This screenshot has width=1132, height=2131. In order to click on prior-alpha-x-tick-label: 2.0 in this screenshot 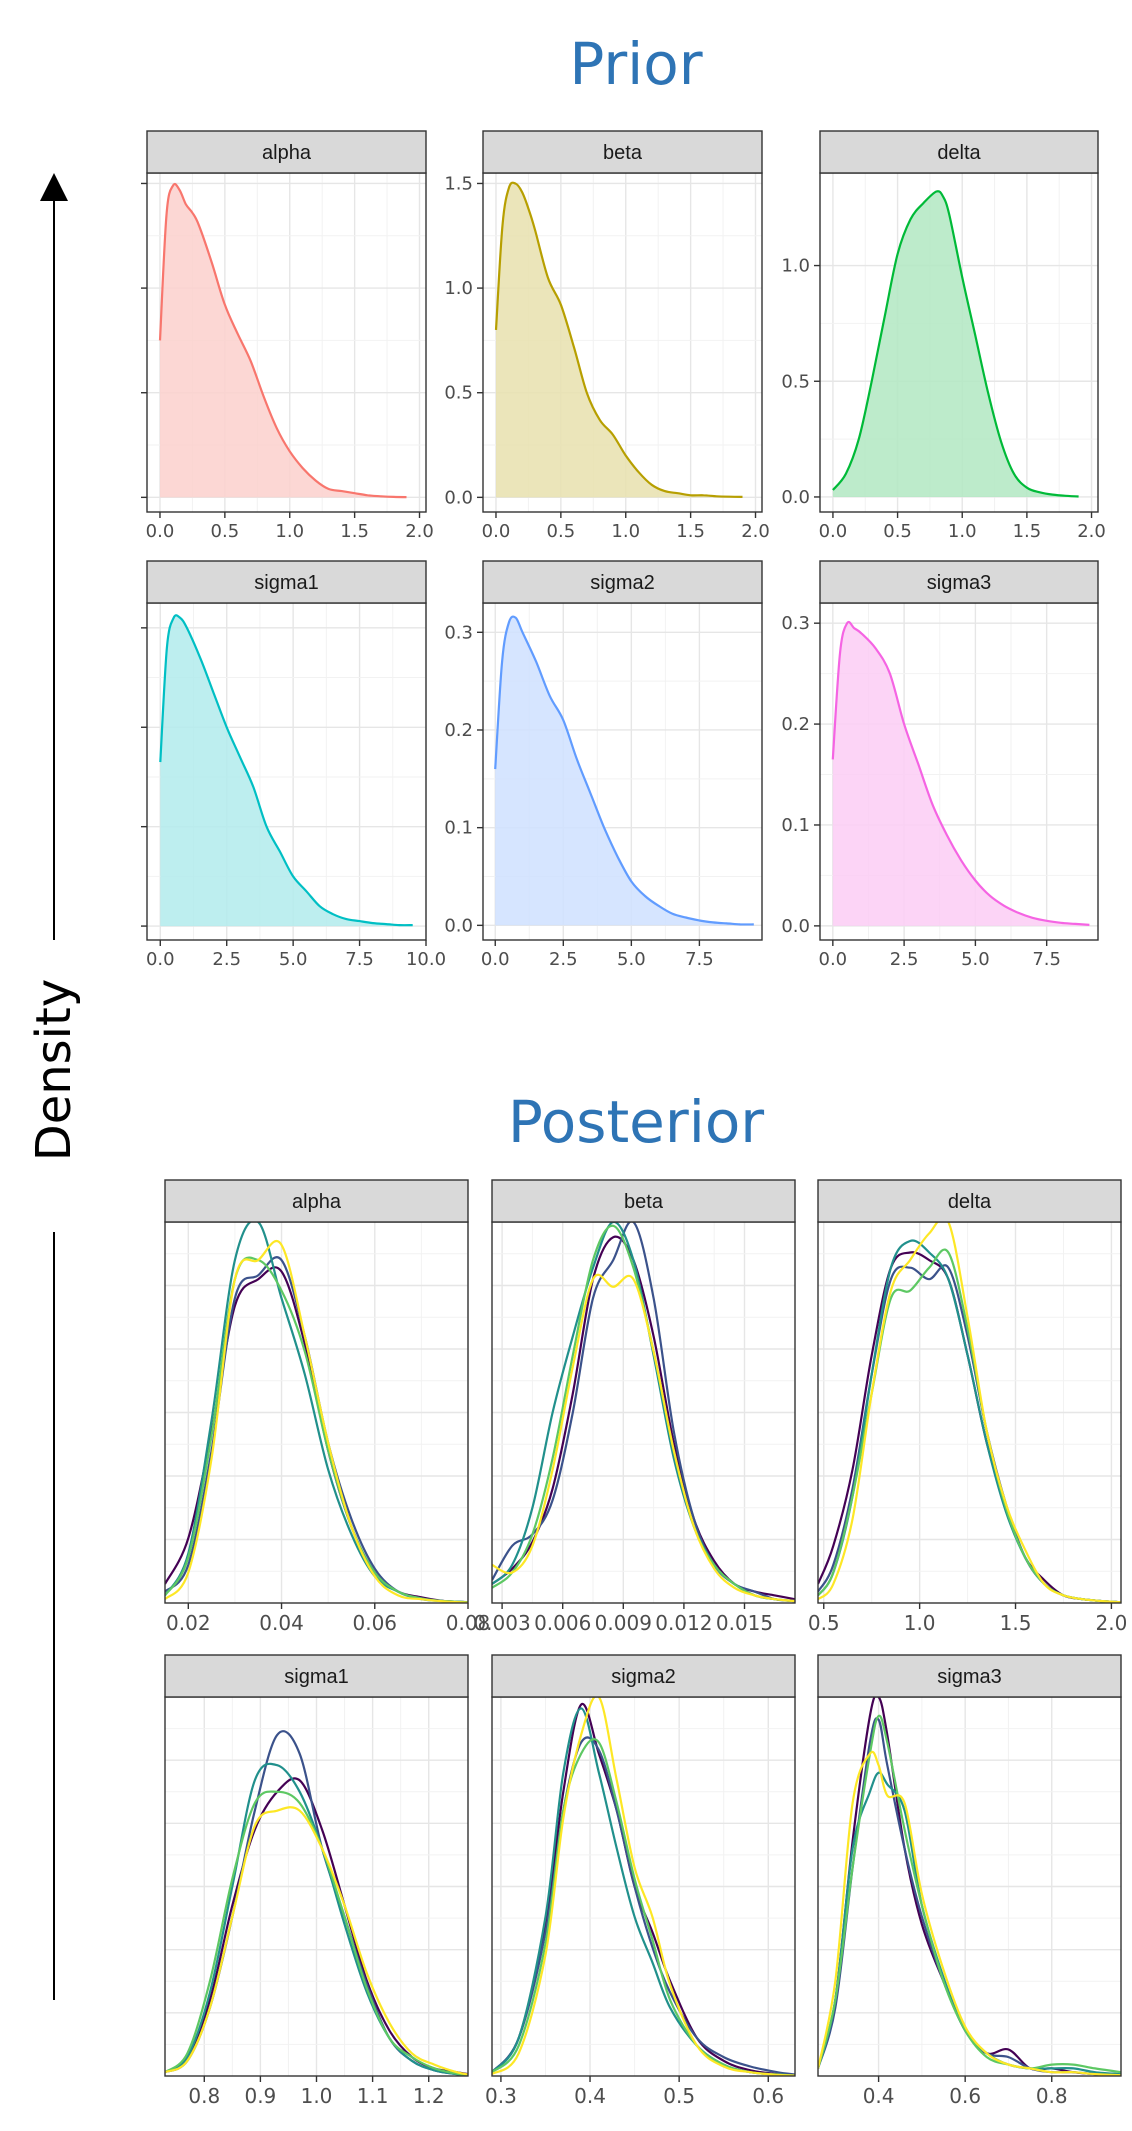, I will do `click(419, 531)`.